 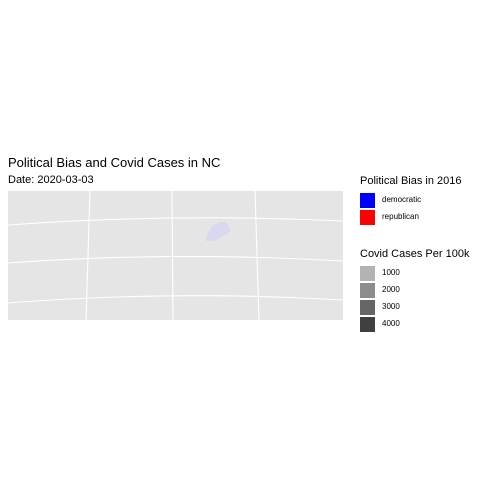 What do you see at coordinates (51, 180) in the screenshot?
I see `map-subtitle: Date: 2020-03-03` at bounding box center [51, 180].